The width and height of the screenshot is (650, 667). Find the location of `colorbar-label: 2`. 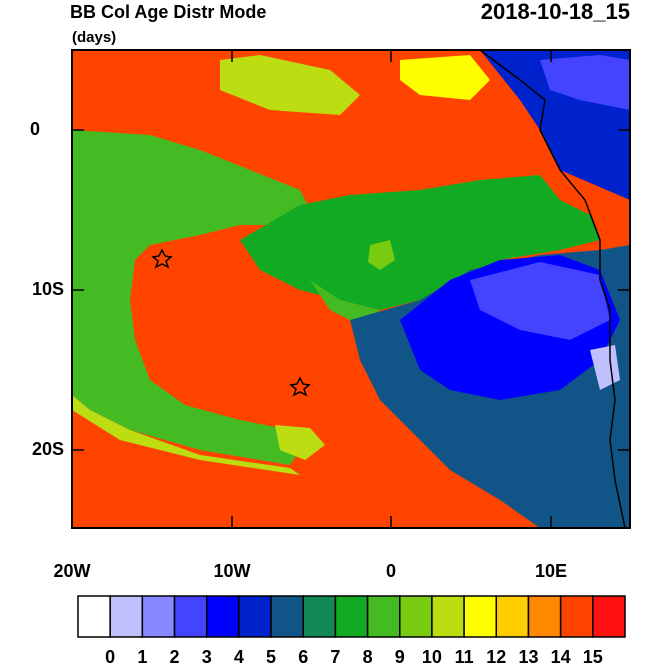

colorbar-label: 2 is located at coordinates (175, 657).